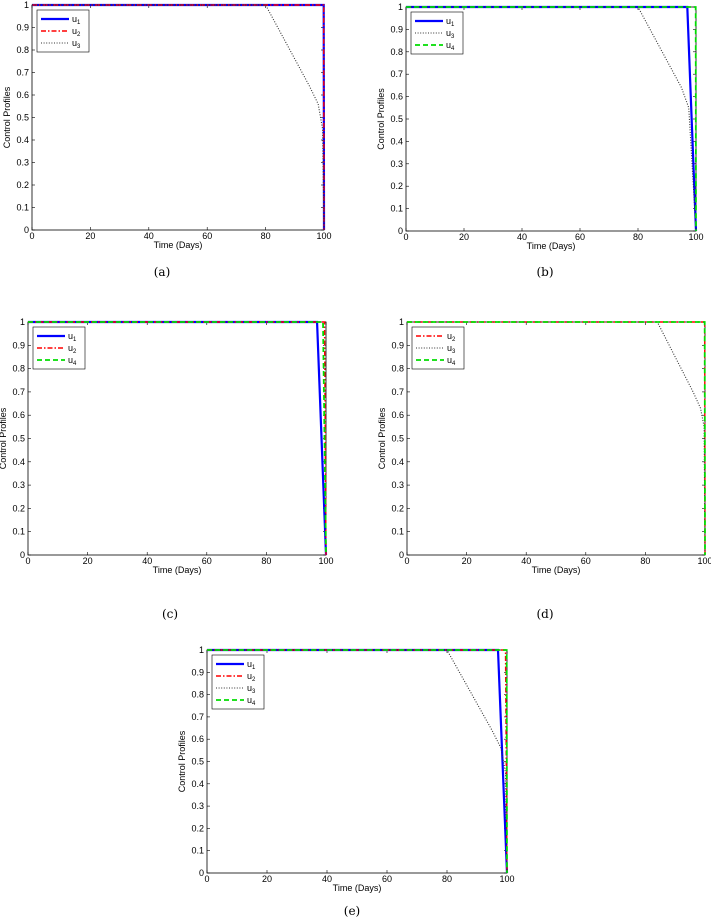 Image resolution: width=711 pixels, height=924 pixels. I want to click on series-line-u3, so click(357, 761).